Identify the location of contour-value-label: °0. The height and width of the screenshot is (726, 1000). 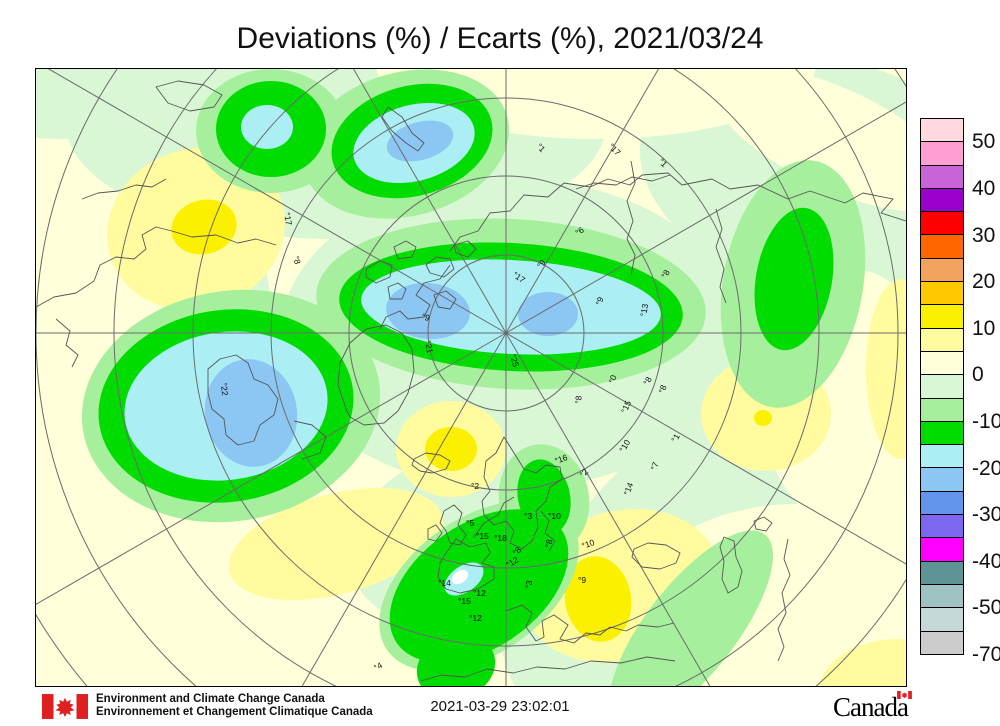
(612, 378).